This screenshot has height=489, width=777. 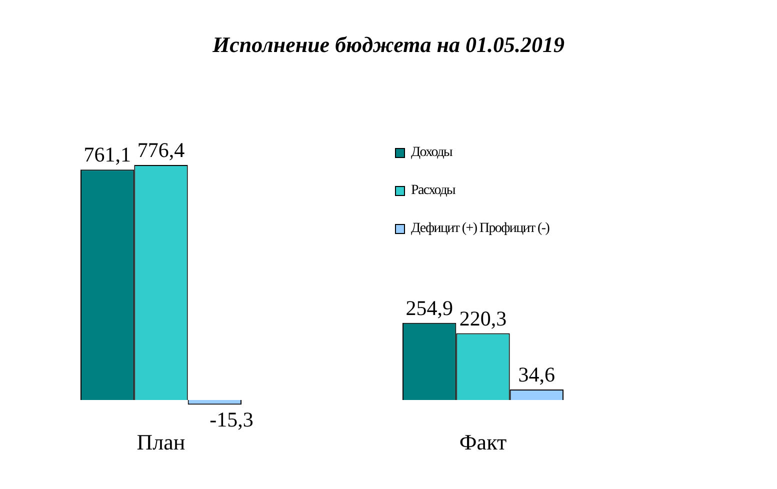 I want to click on x-tick-label: План, so click(x=161, y=442).